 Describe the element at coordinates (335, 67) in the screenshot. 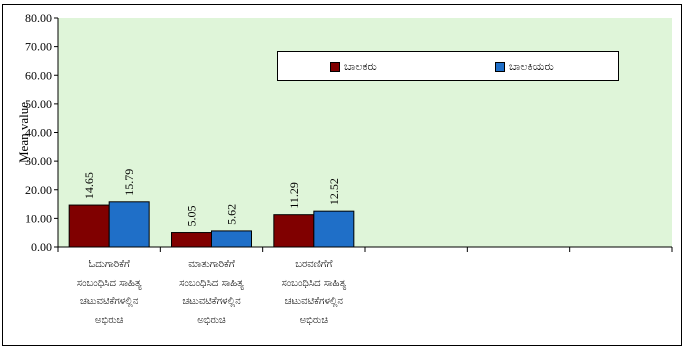

I see `legend-swatch-boys` at that location.